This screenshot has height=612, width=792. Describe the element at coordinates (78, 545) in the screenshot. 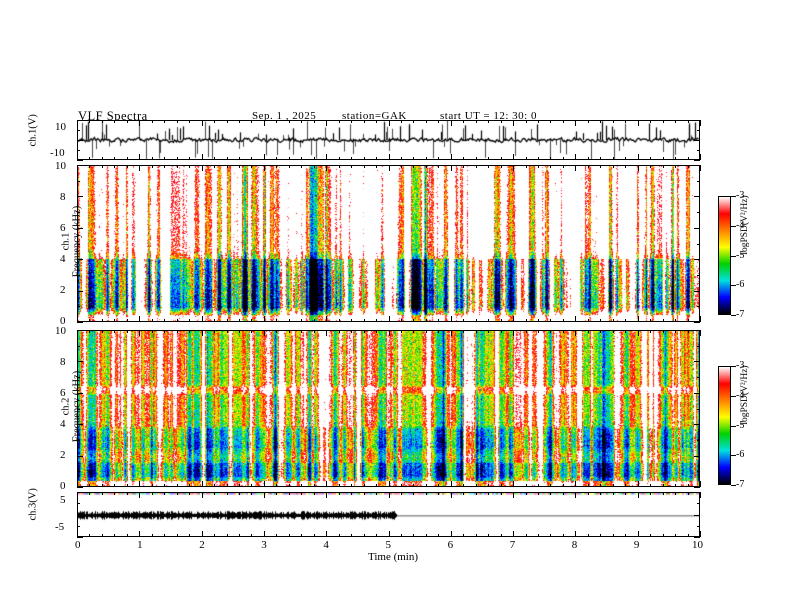

I see `x-axis-tick-0: 0` at that location.